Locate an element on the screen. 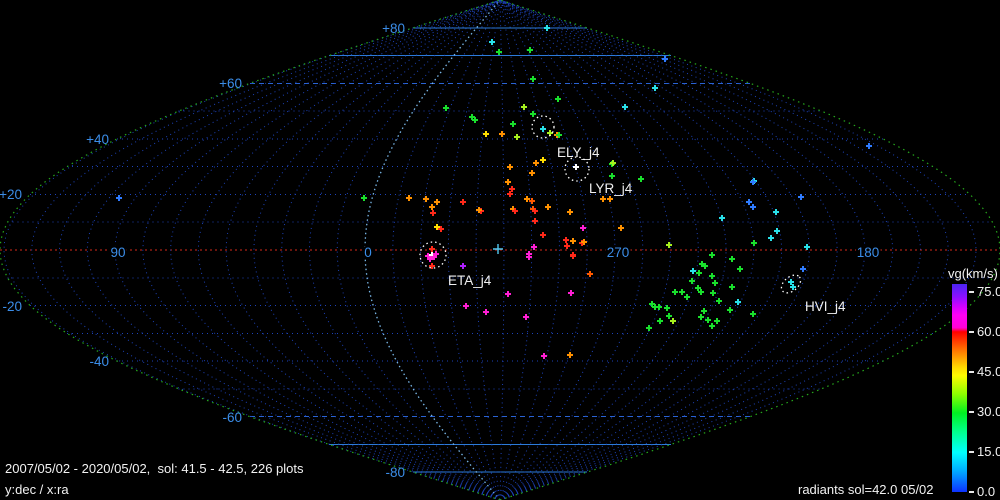 The image size is (1000, 500). shower-label: ELY_j4 is located at coordinates (578, 152).